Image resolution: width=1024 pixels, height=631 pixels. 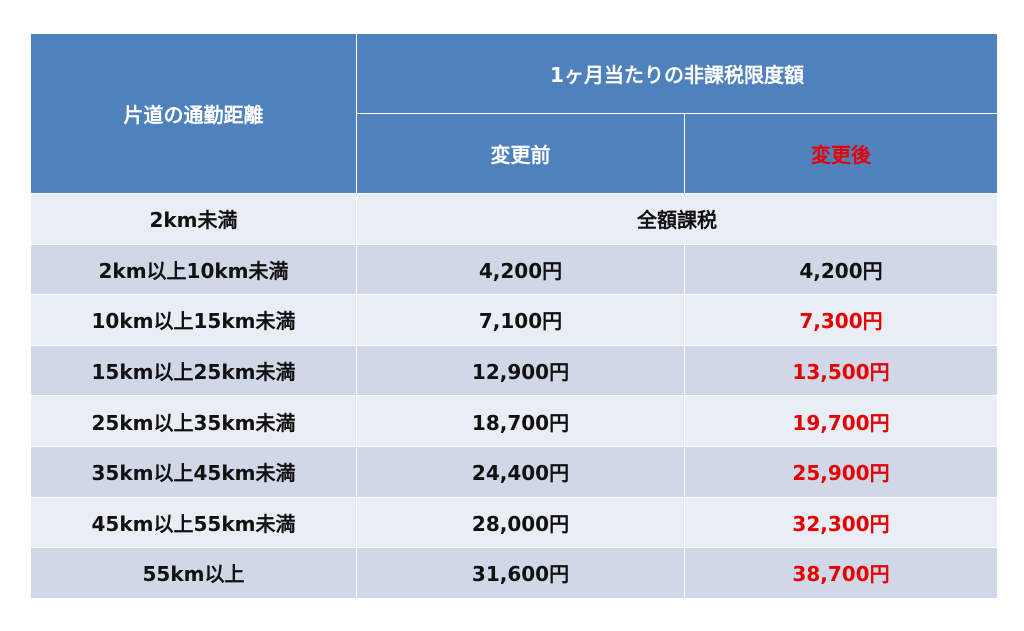 I want to click on cell: 28,000円, so click(x=520, y=522).